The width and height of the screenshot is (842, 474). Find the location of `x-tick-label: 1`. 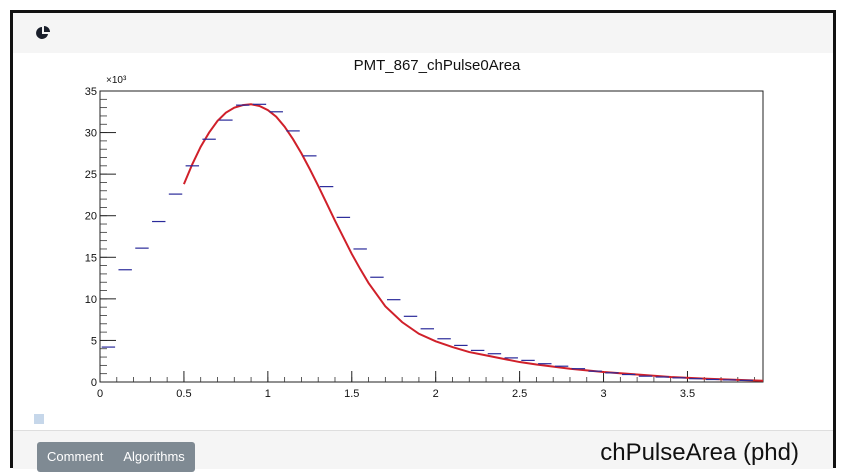

x-tick-label: 1 is located at coordinates (268, 394).